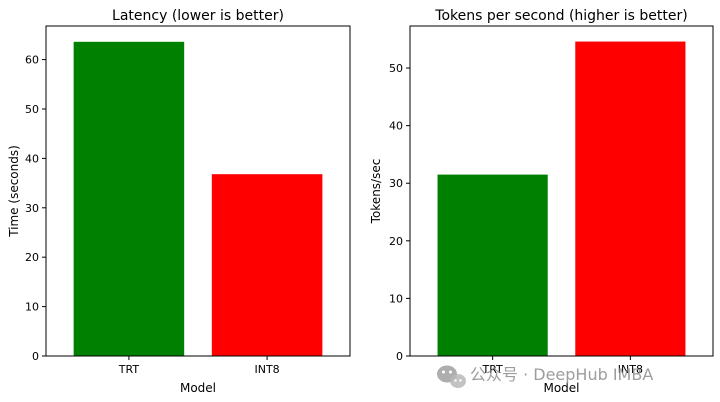  Describe the element at coordinates (267, 265) in the screenshot. I see `latency-bar-int8` at that location.